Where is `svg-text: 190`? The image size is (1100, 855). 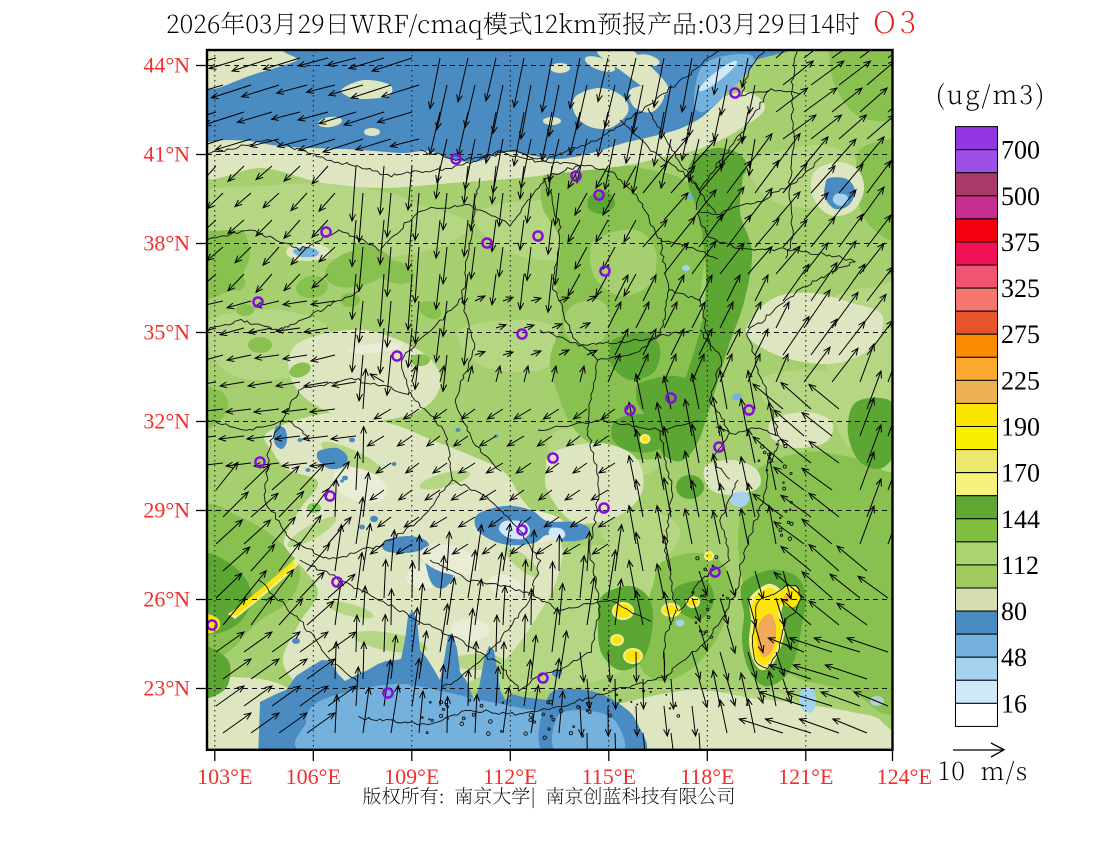 svg-text: 190 is located at coordinates (1020, 427).